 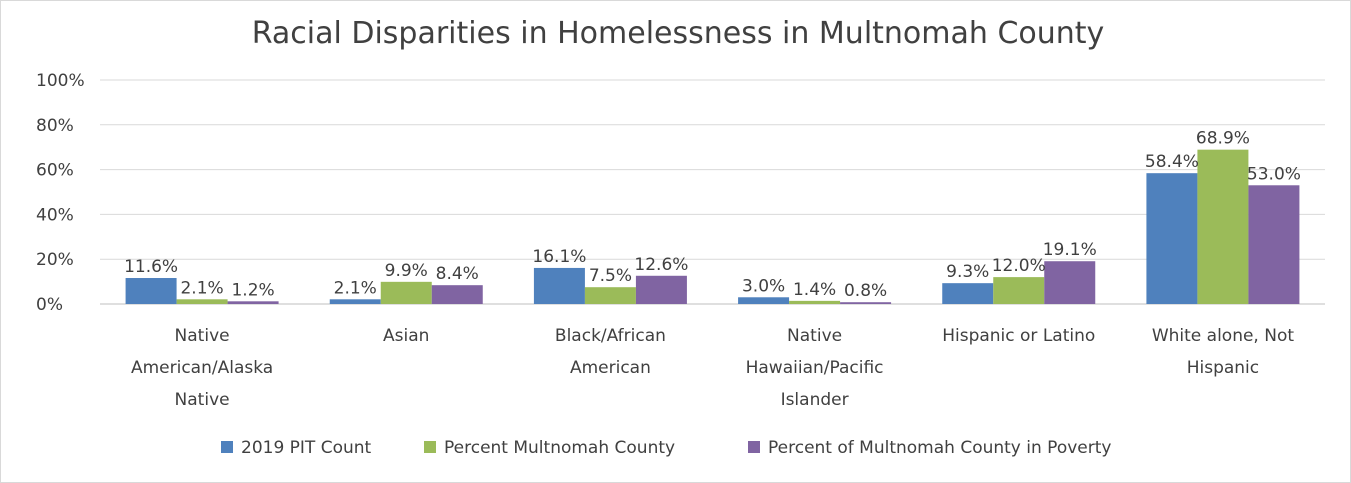 I want to click on category-label: White alone, Not, so click(x=1223, y=336).